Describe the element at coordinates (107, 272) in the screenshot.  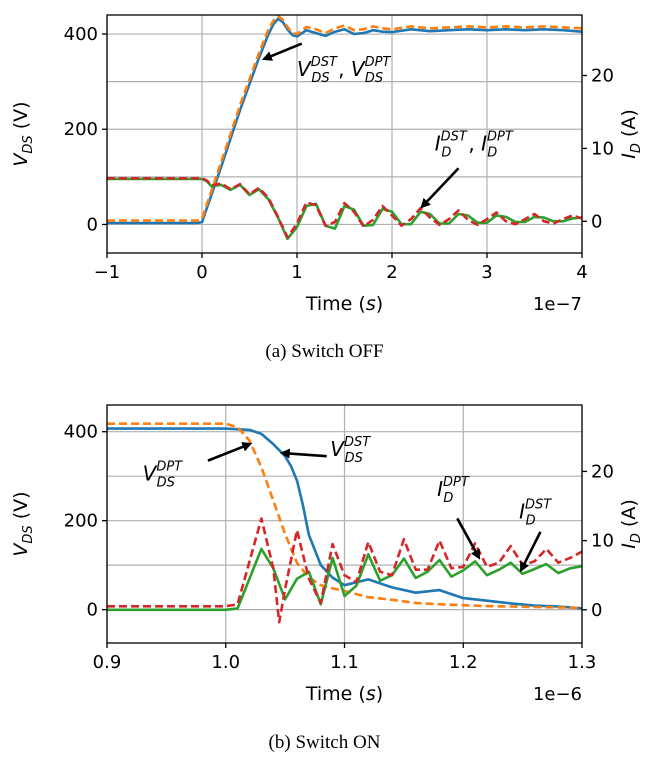
I see `x-tick-label: −1` at that location.